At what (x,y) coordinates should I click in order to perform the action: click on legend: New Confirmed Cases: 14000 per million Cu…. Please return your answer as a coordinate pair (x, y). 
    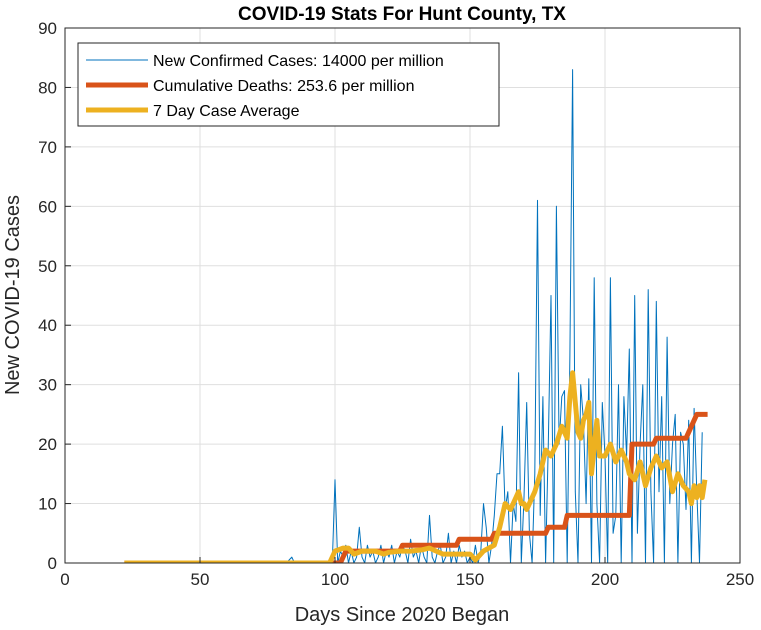
    Looking at the image, I should click on (288, 84).